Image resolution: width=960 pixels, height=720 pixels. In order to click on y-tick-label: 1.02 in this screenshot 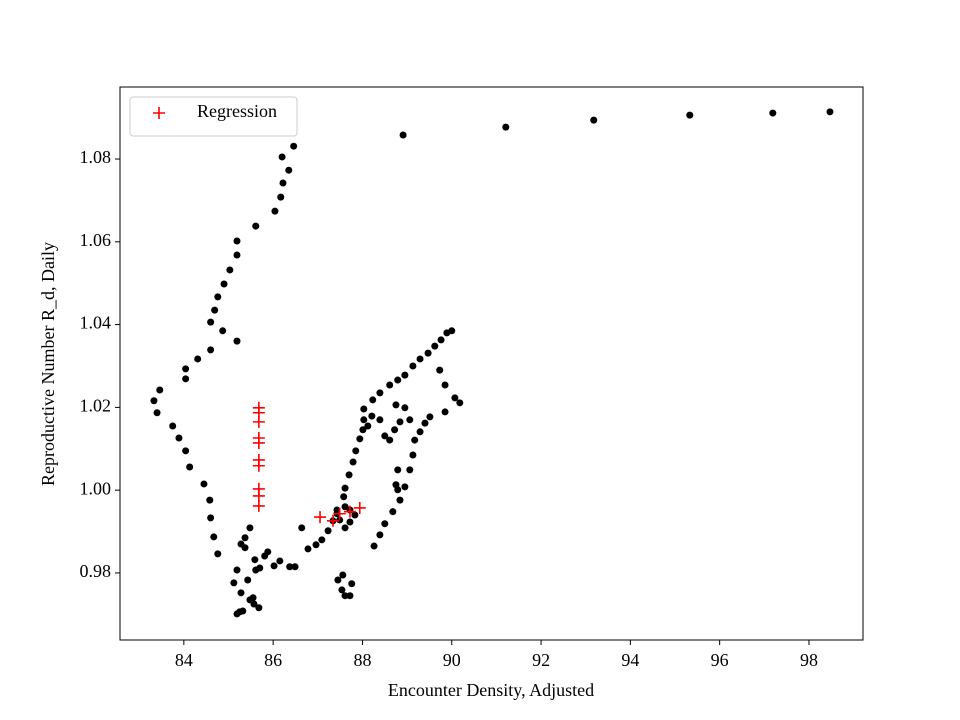, I will do `click(96, 406)`.